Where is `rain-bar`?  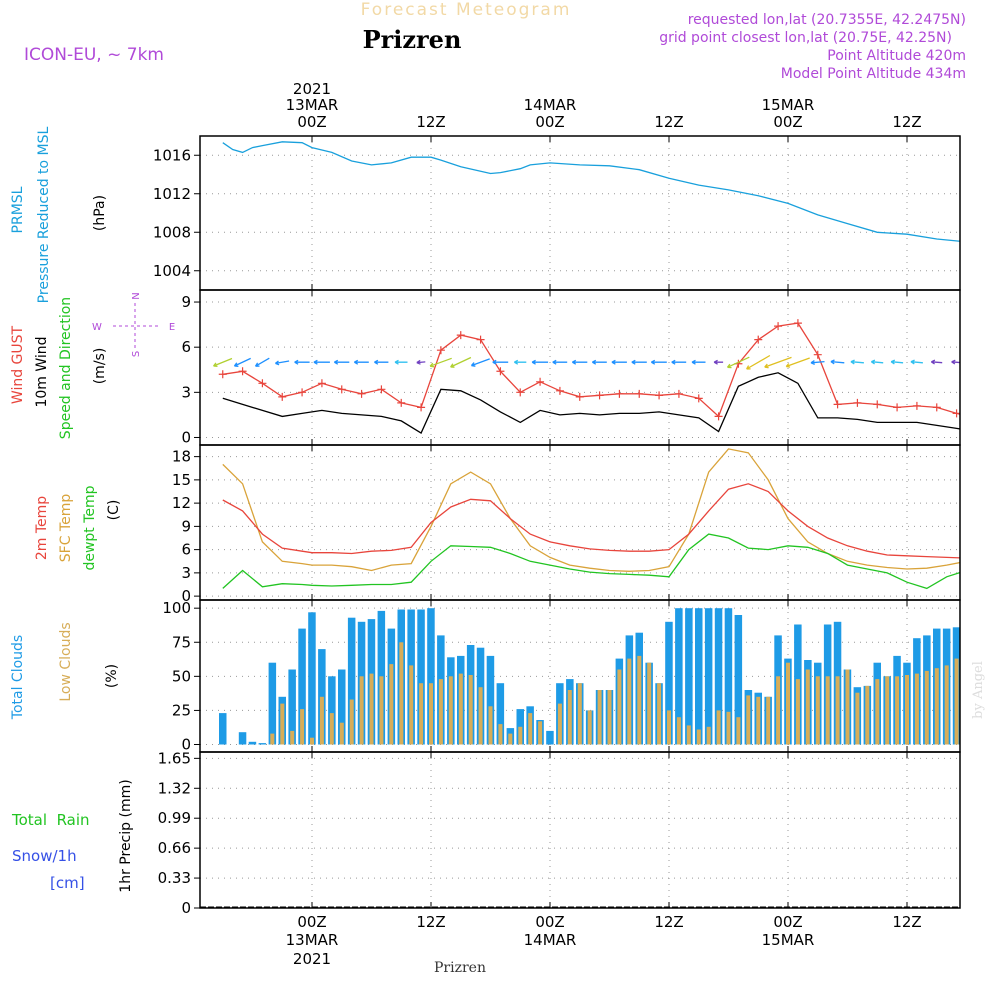
rain-bar is located at coordinates (976, 902).